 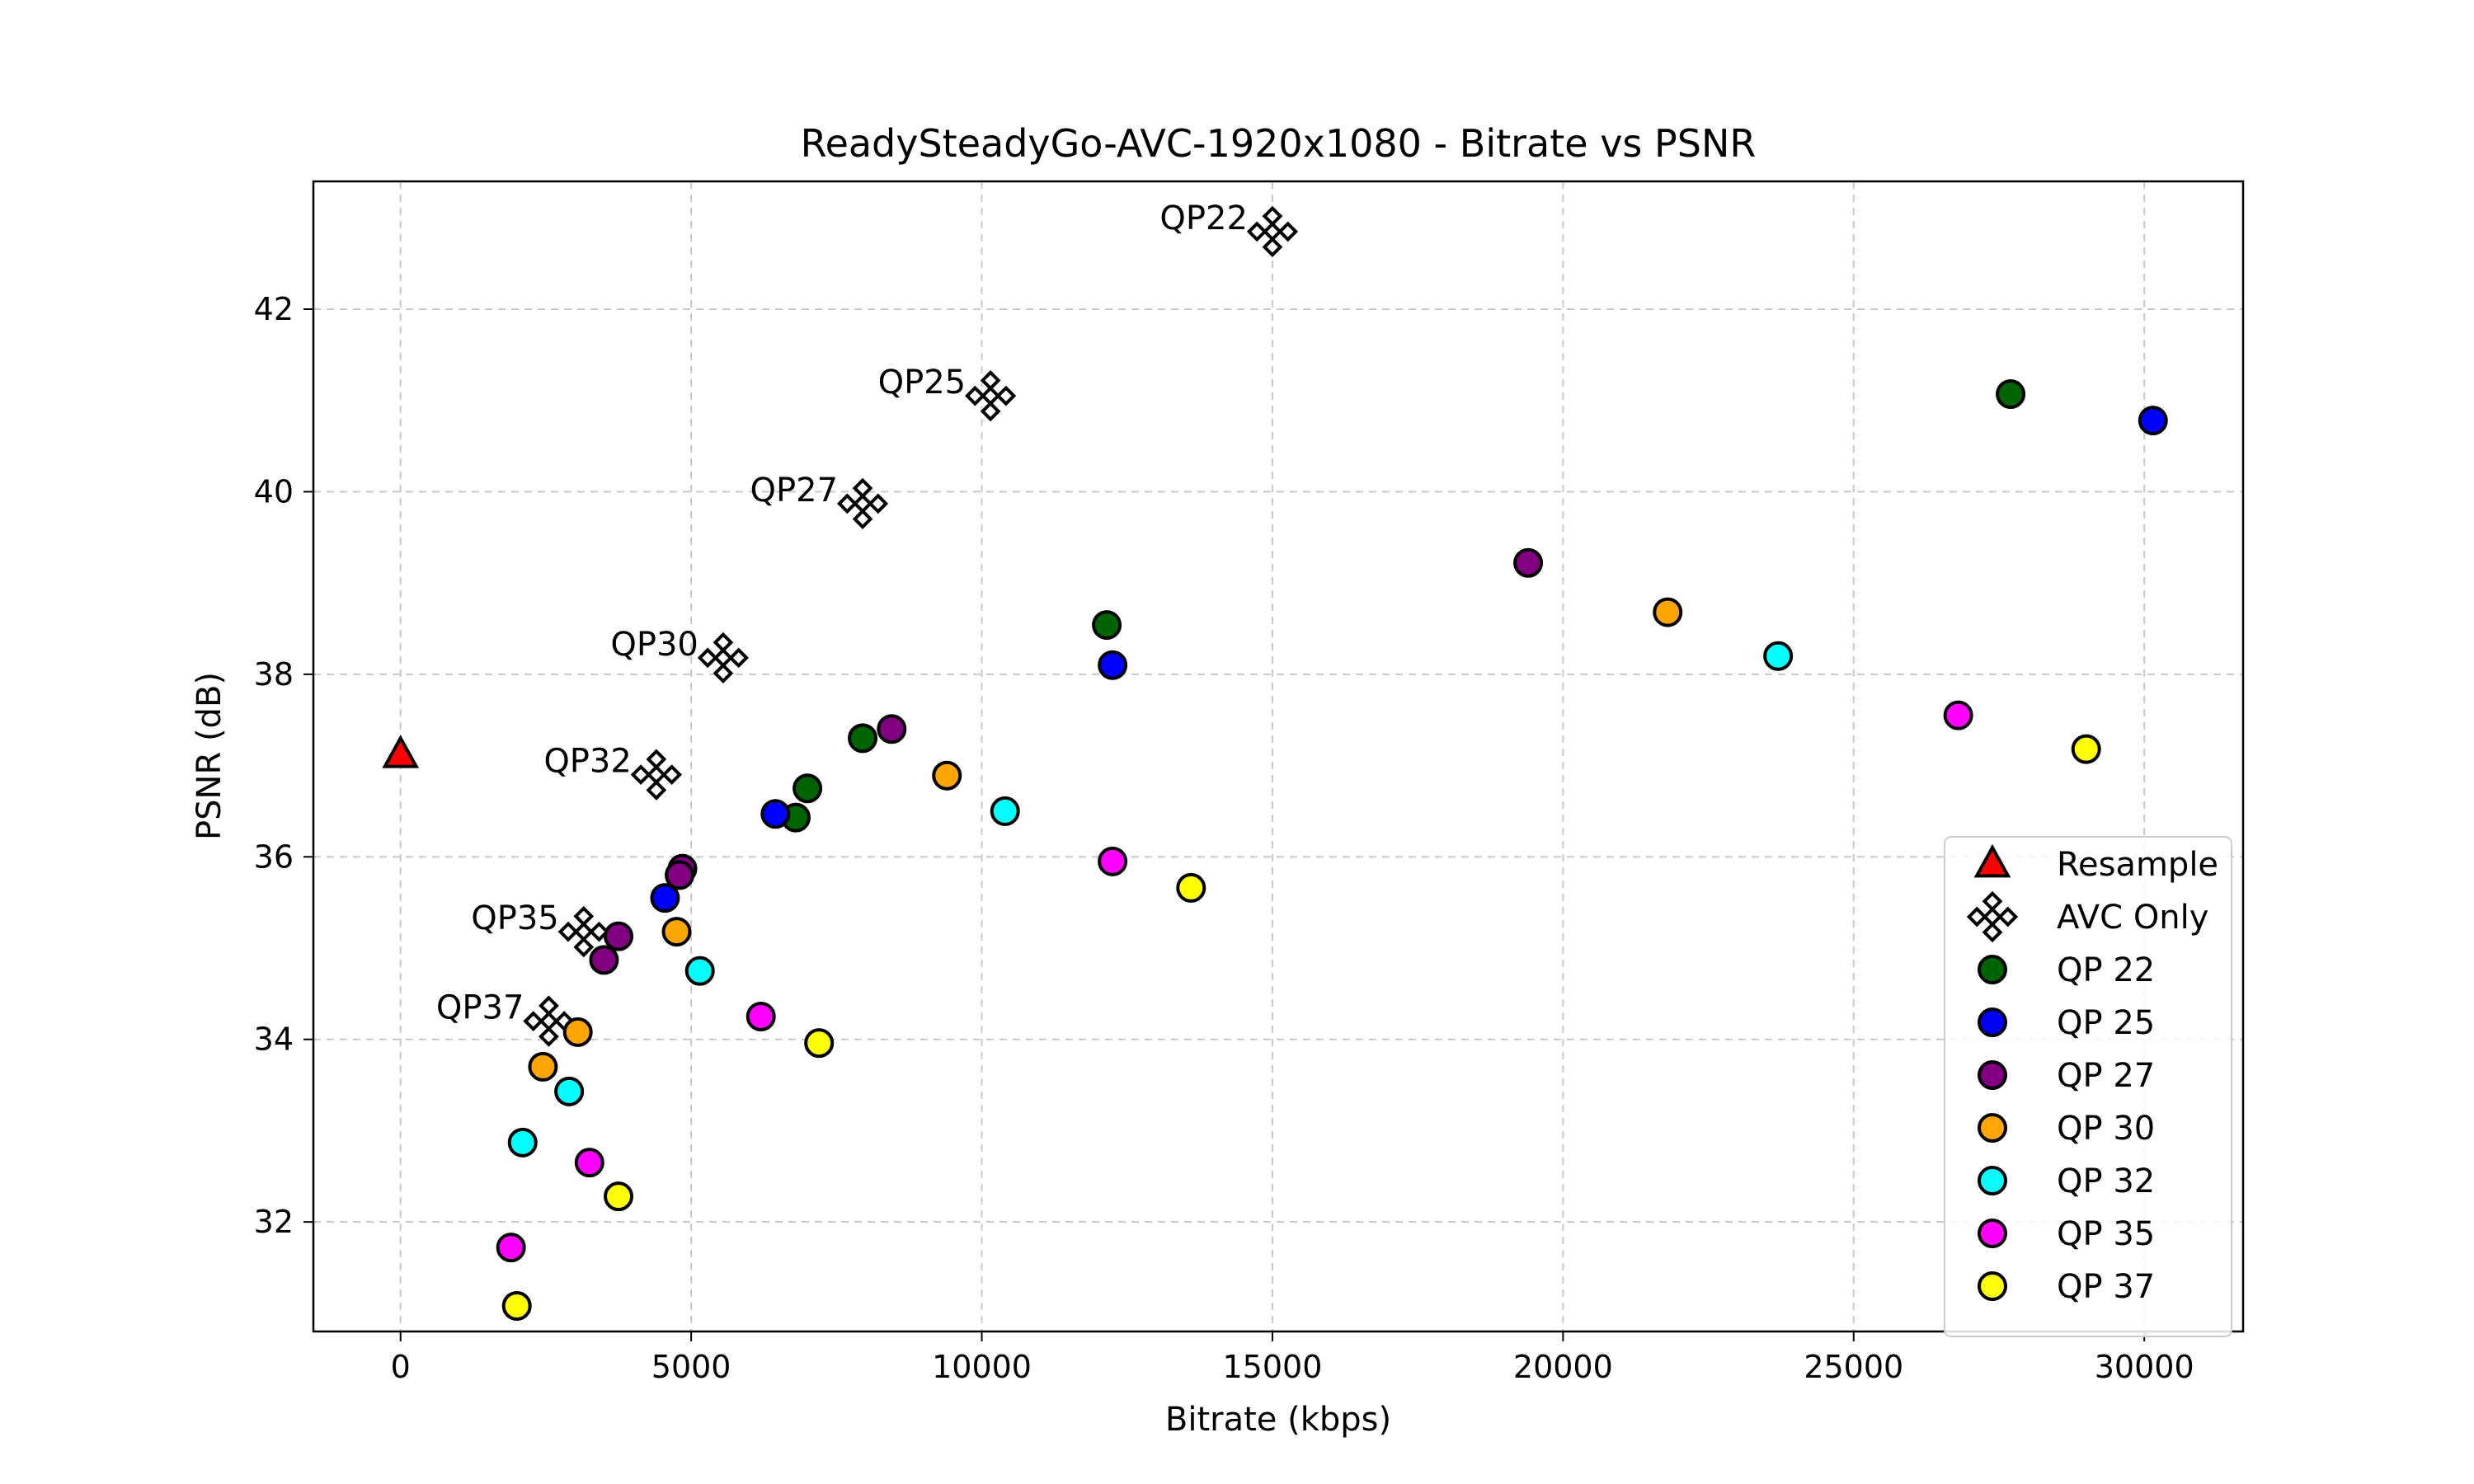 I want to click on point-annotation: QP27, so click(x=794, y=491).